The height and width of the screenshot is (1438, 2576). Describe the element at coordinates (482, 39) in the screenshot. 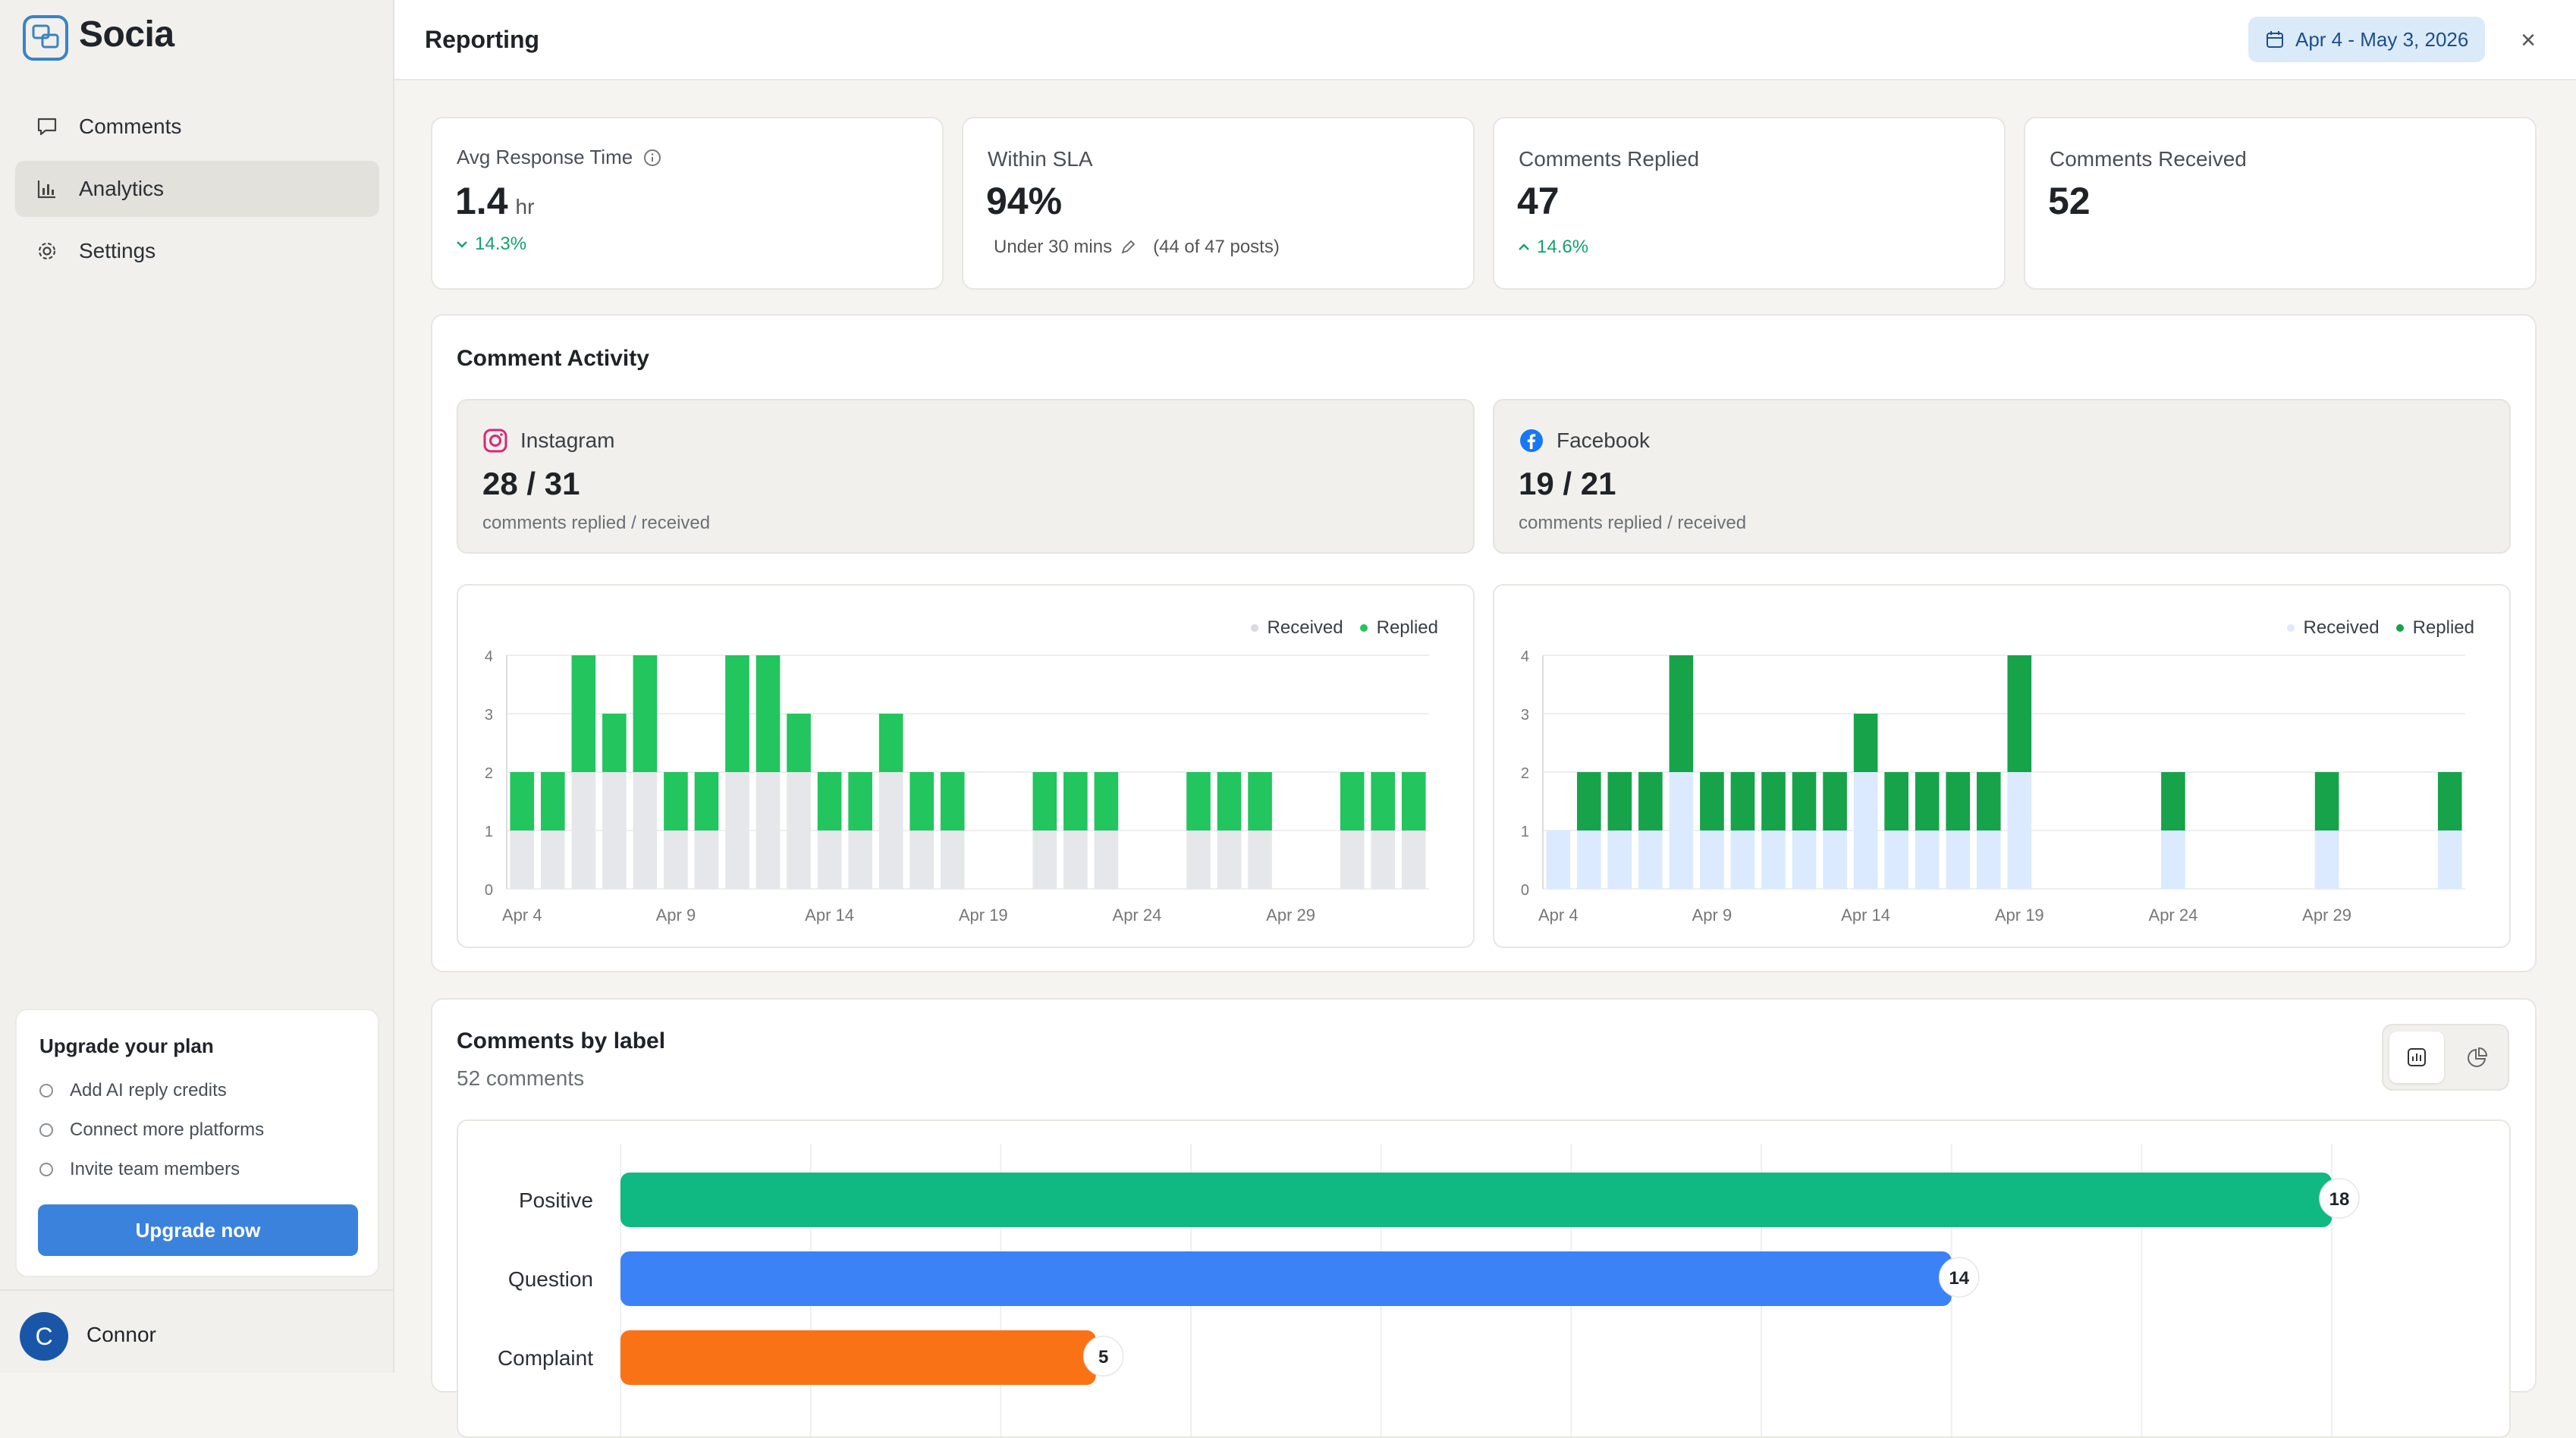

I see `page-title: Reporting` at that location.